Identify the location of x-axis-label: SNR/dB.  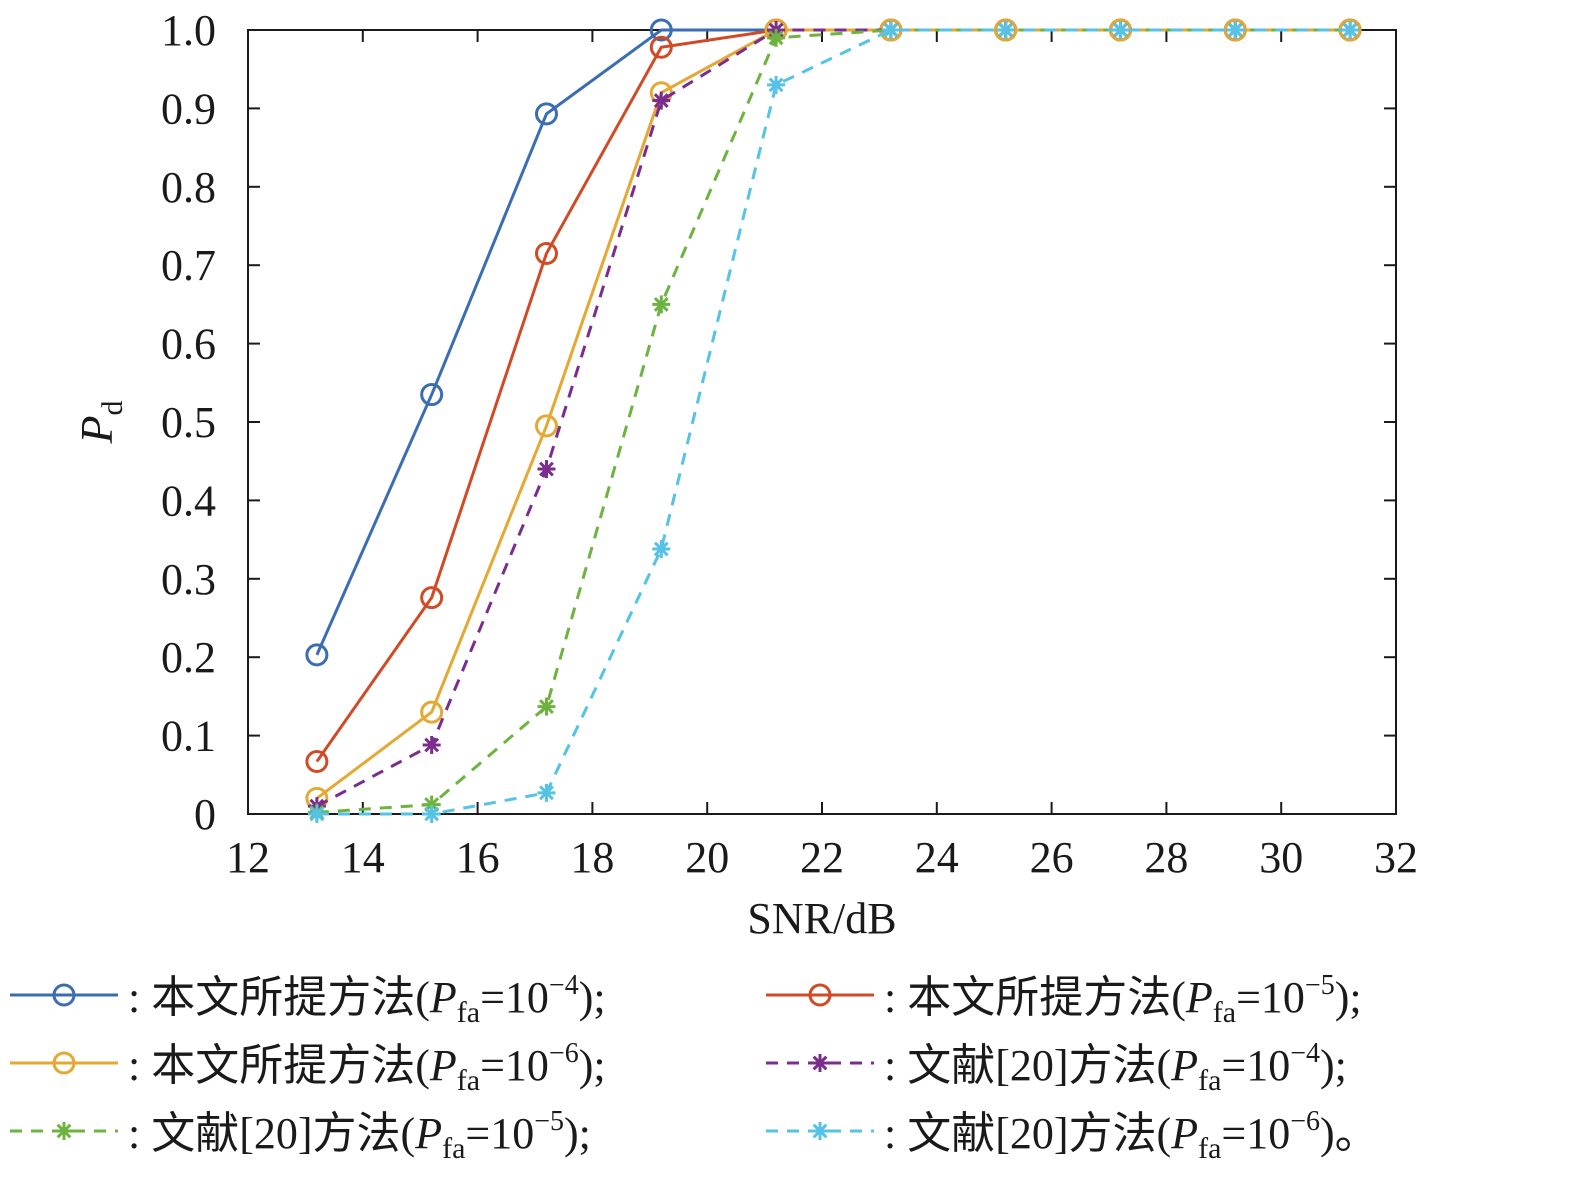
(821, 918).